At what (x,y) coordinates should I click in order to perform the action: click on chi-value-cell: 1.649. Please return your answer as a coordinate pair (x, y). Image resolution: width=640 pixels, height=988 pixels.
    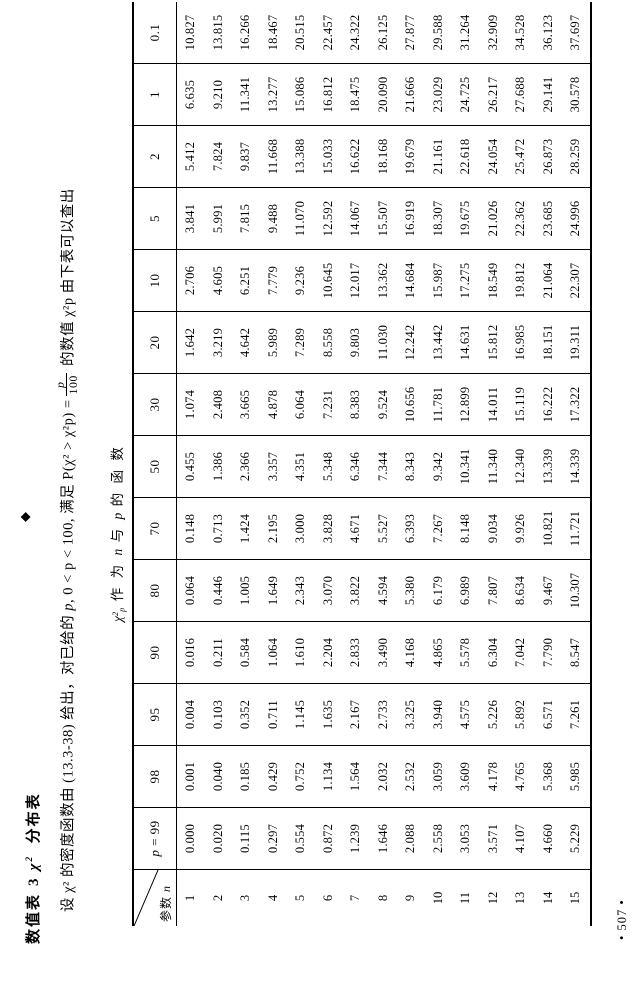
    Looking at the image, I should click on (273, 590).